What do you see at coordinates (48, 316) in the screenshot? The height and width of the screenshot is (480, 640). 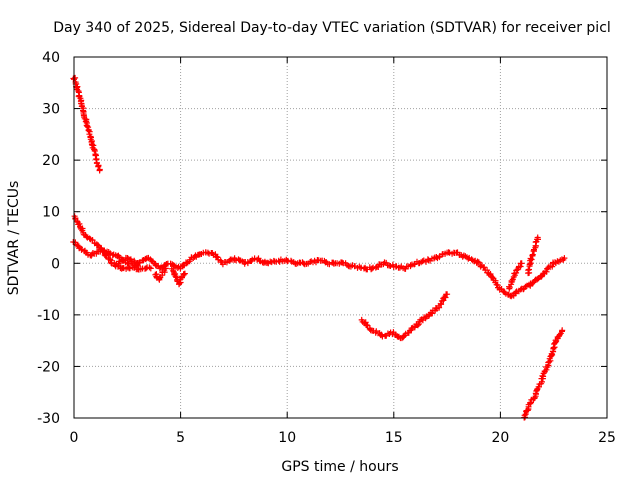 I see `y-tick-label: -10` at bounding box center [48, 316].